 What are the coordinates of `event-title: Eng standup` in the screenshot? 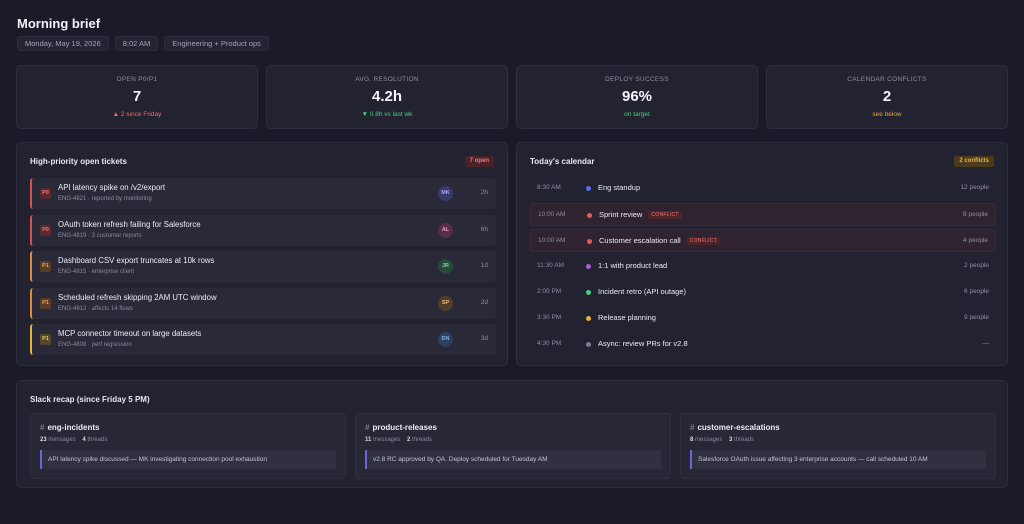 It's located at (619, 187).